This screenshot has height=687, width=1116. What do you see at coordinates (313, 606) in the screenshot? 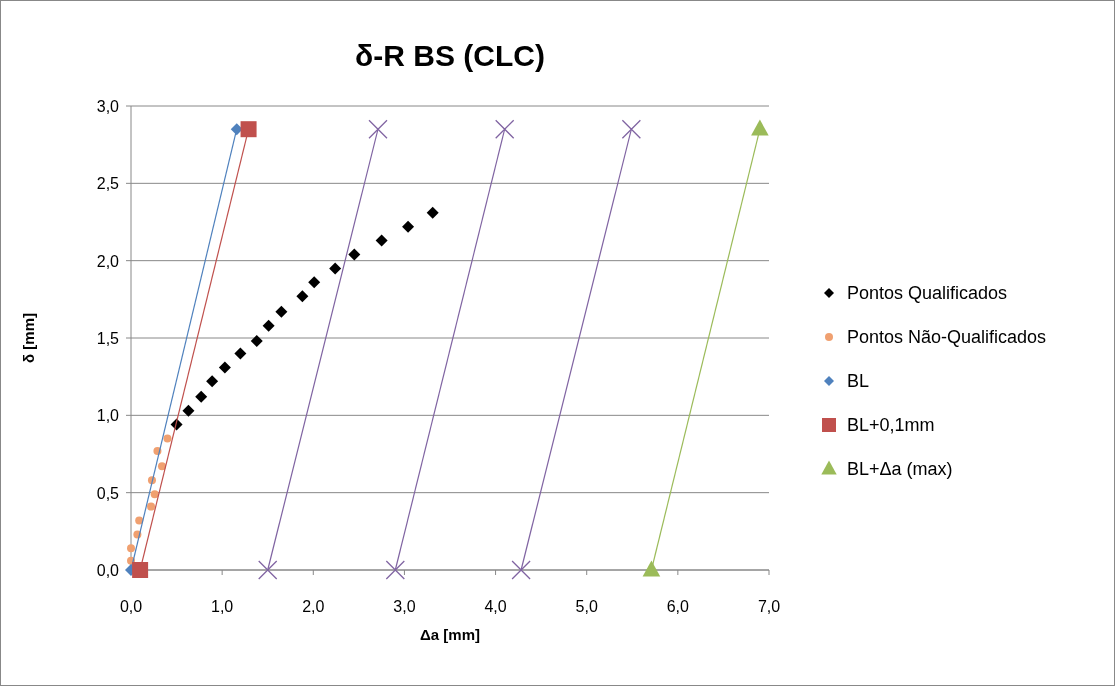
I see `x-tick-label: 2,0` at bounding box center [313, 606].